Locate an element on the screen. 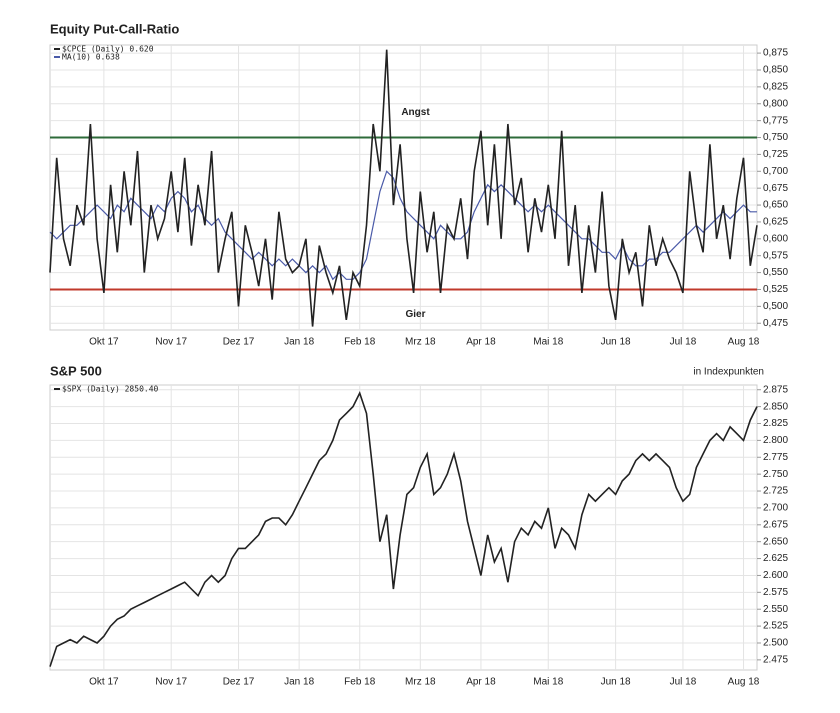 The width and height of the screenshot is (840, 713). y-tick-label: 2.600 is located at coordinates (775, 575).